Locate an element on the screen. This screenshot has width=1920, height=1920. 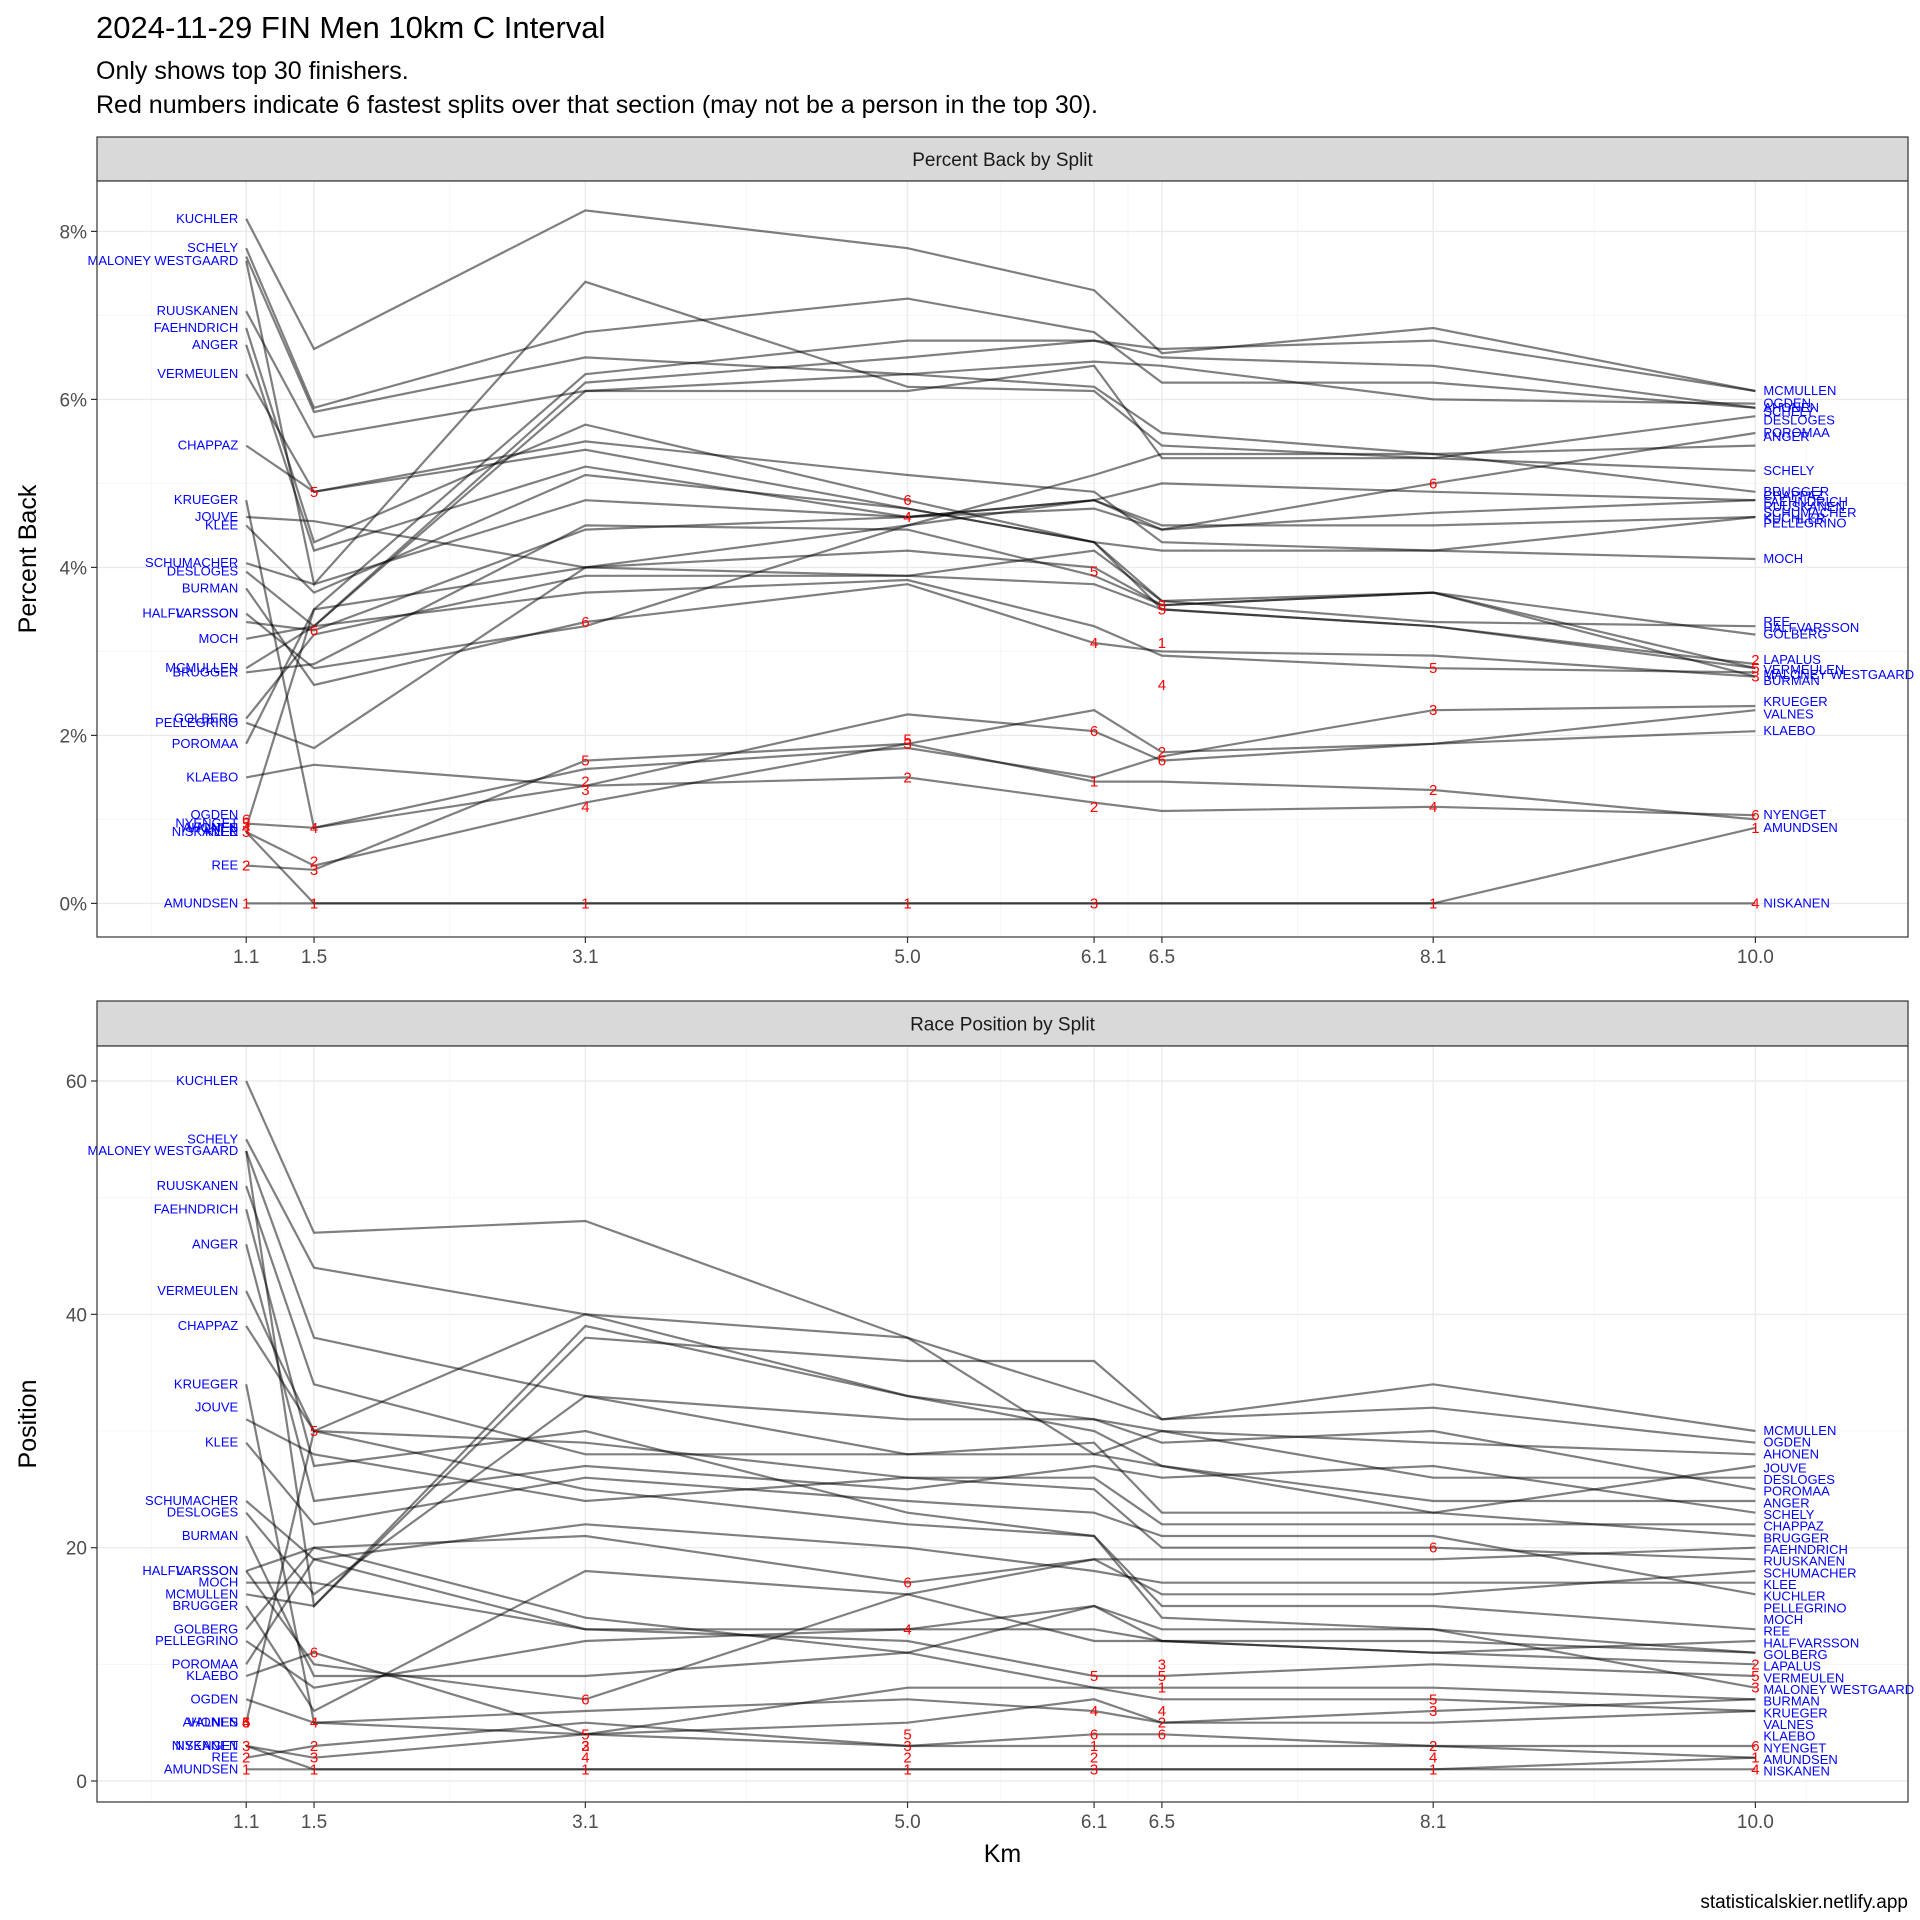
series-line-schely is located at coordinates (1000, 328).